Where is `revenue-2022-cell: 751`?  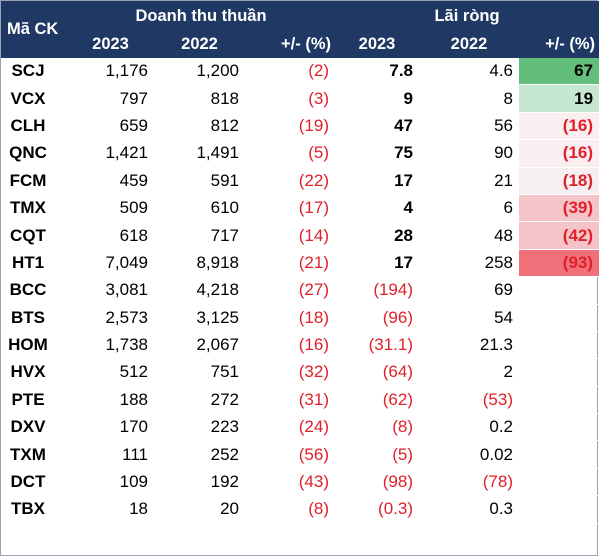 revenue-2022-cell: 751 is located at coordinates (199, 372).